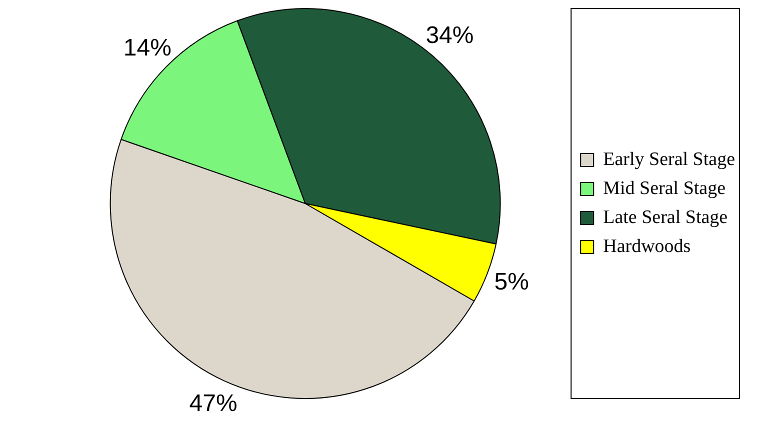 This screenshot has height=421, width=760. What do you see at coordinates (147, 48) in the screenshot?
I see `data-label: 14%` at bounding box center [147, 48].